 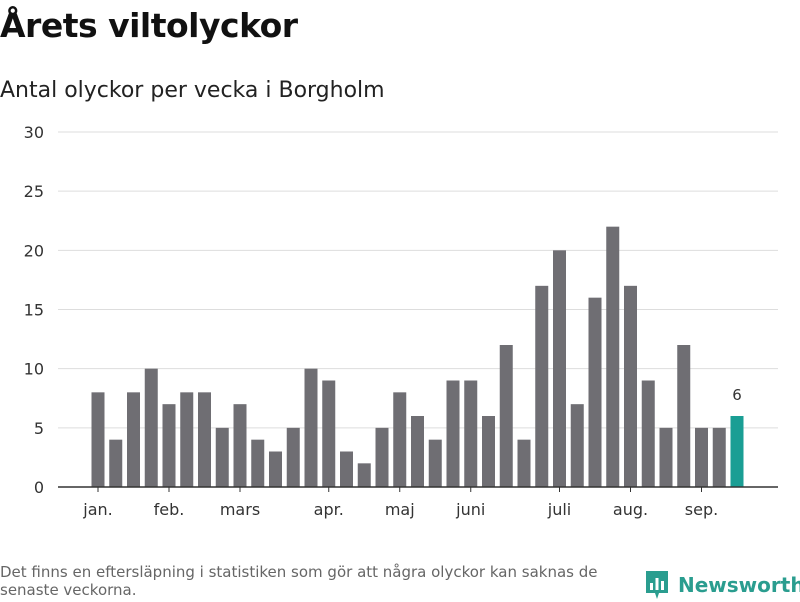 I want to click on brand: Newsworthy, so click(x=722, y=585).